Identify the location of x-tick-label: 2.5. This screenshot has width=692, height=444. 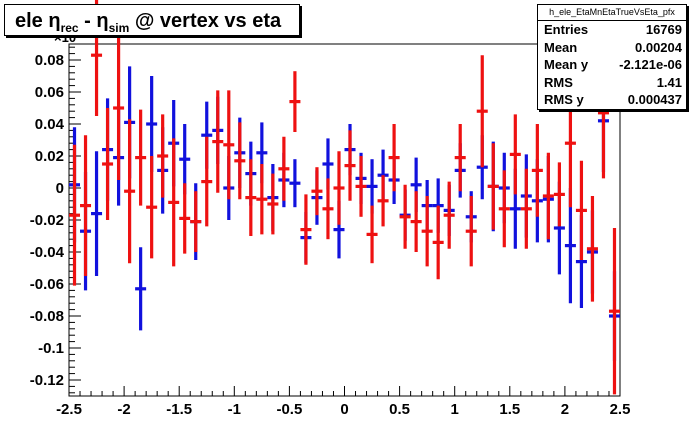
(620, 409).